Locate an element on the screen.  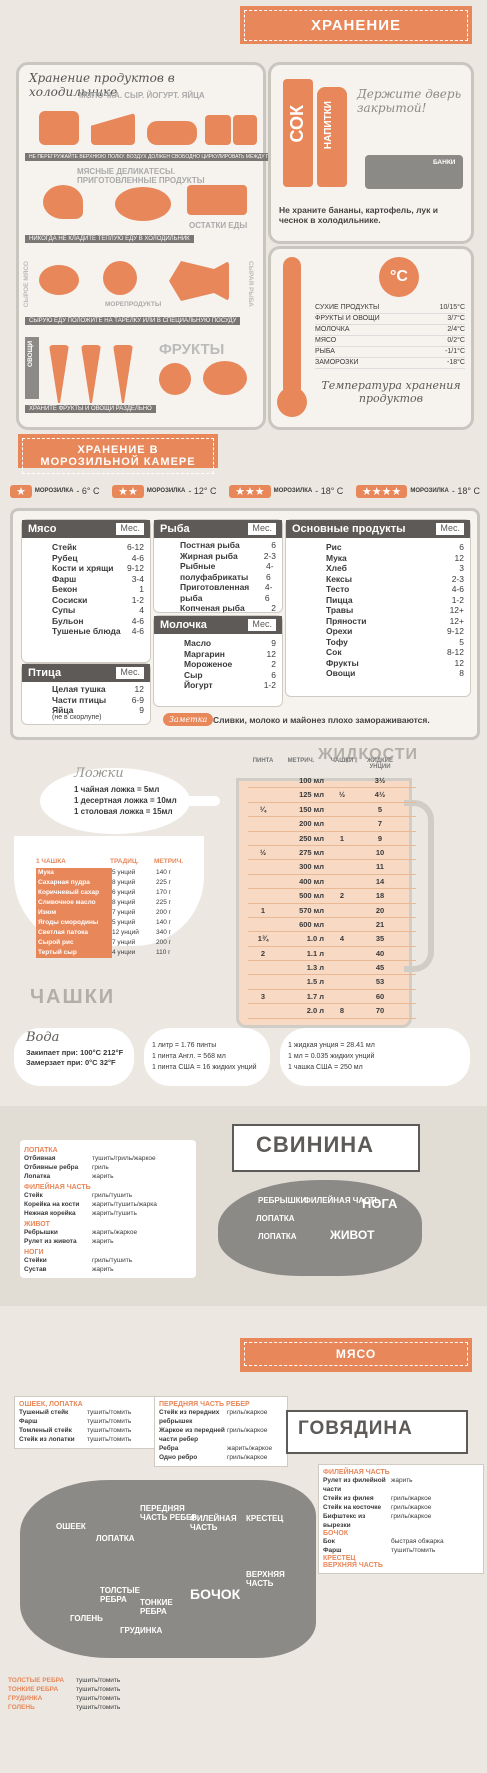
spoon-handle is located at coordinates (200, 801).